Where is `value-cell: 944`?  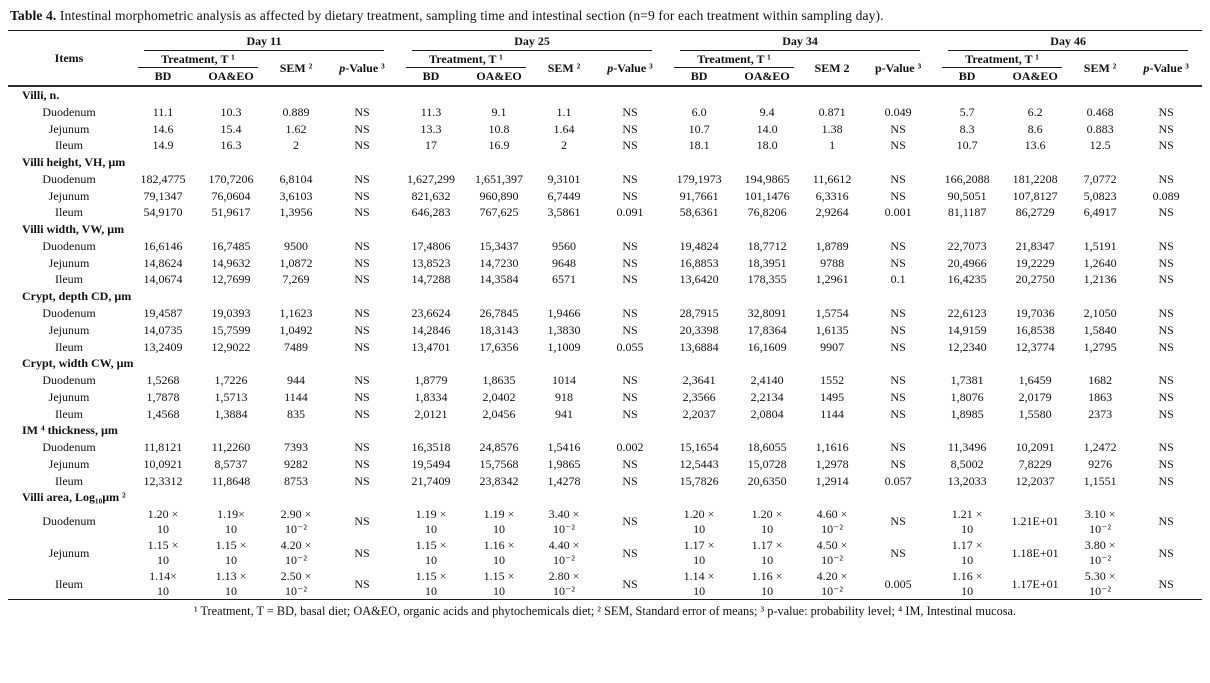
value-cell: 944 is located at coordinates (296, 380).